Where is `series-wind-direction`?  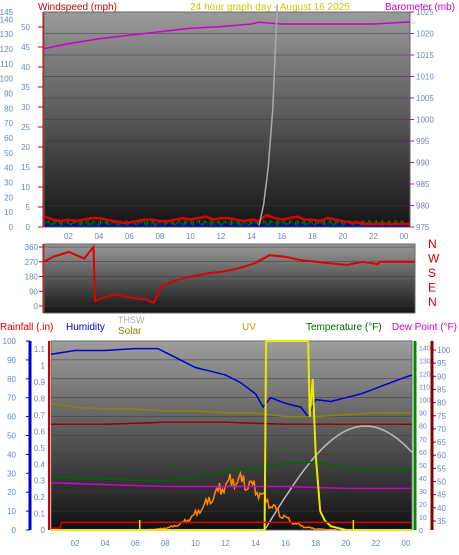 series-wind-direction is located at coordinates (229, 274).